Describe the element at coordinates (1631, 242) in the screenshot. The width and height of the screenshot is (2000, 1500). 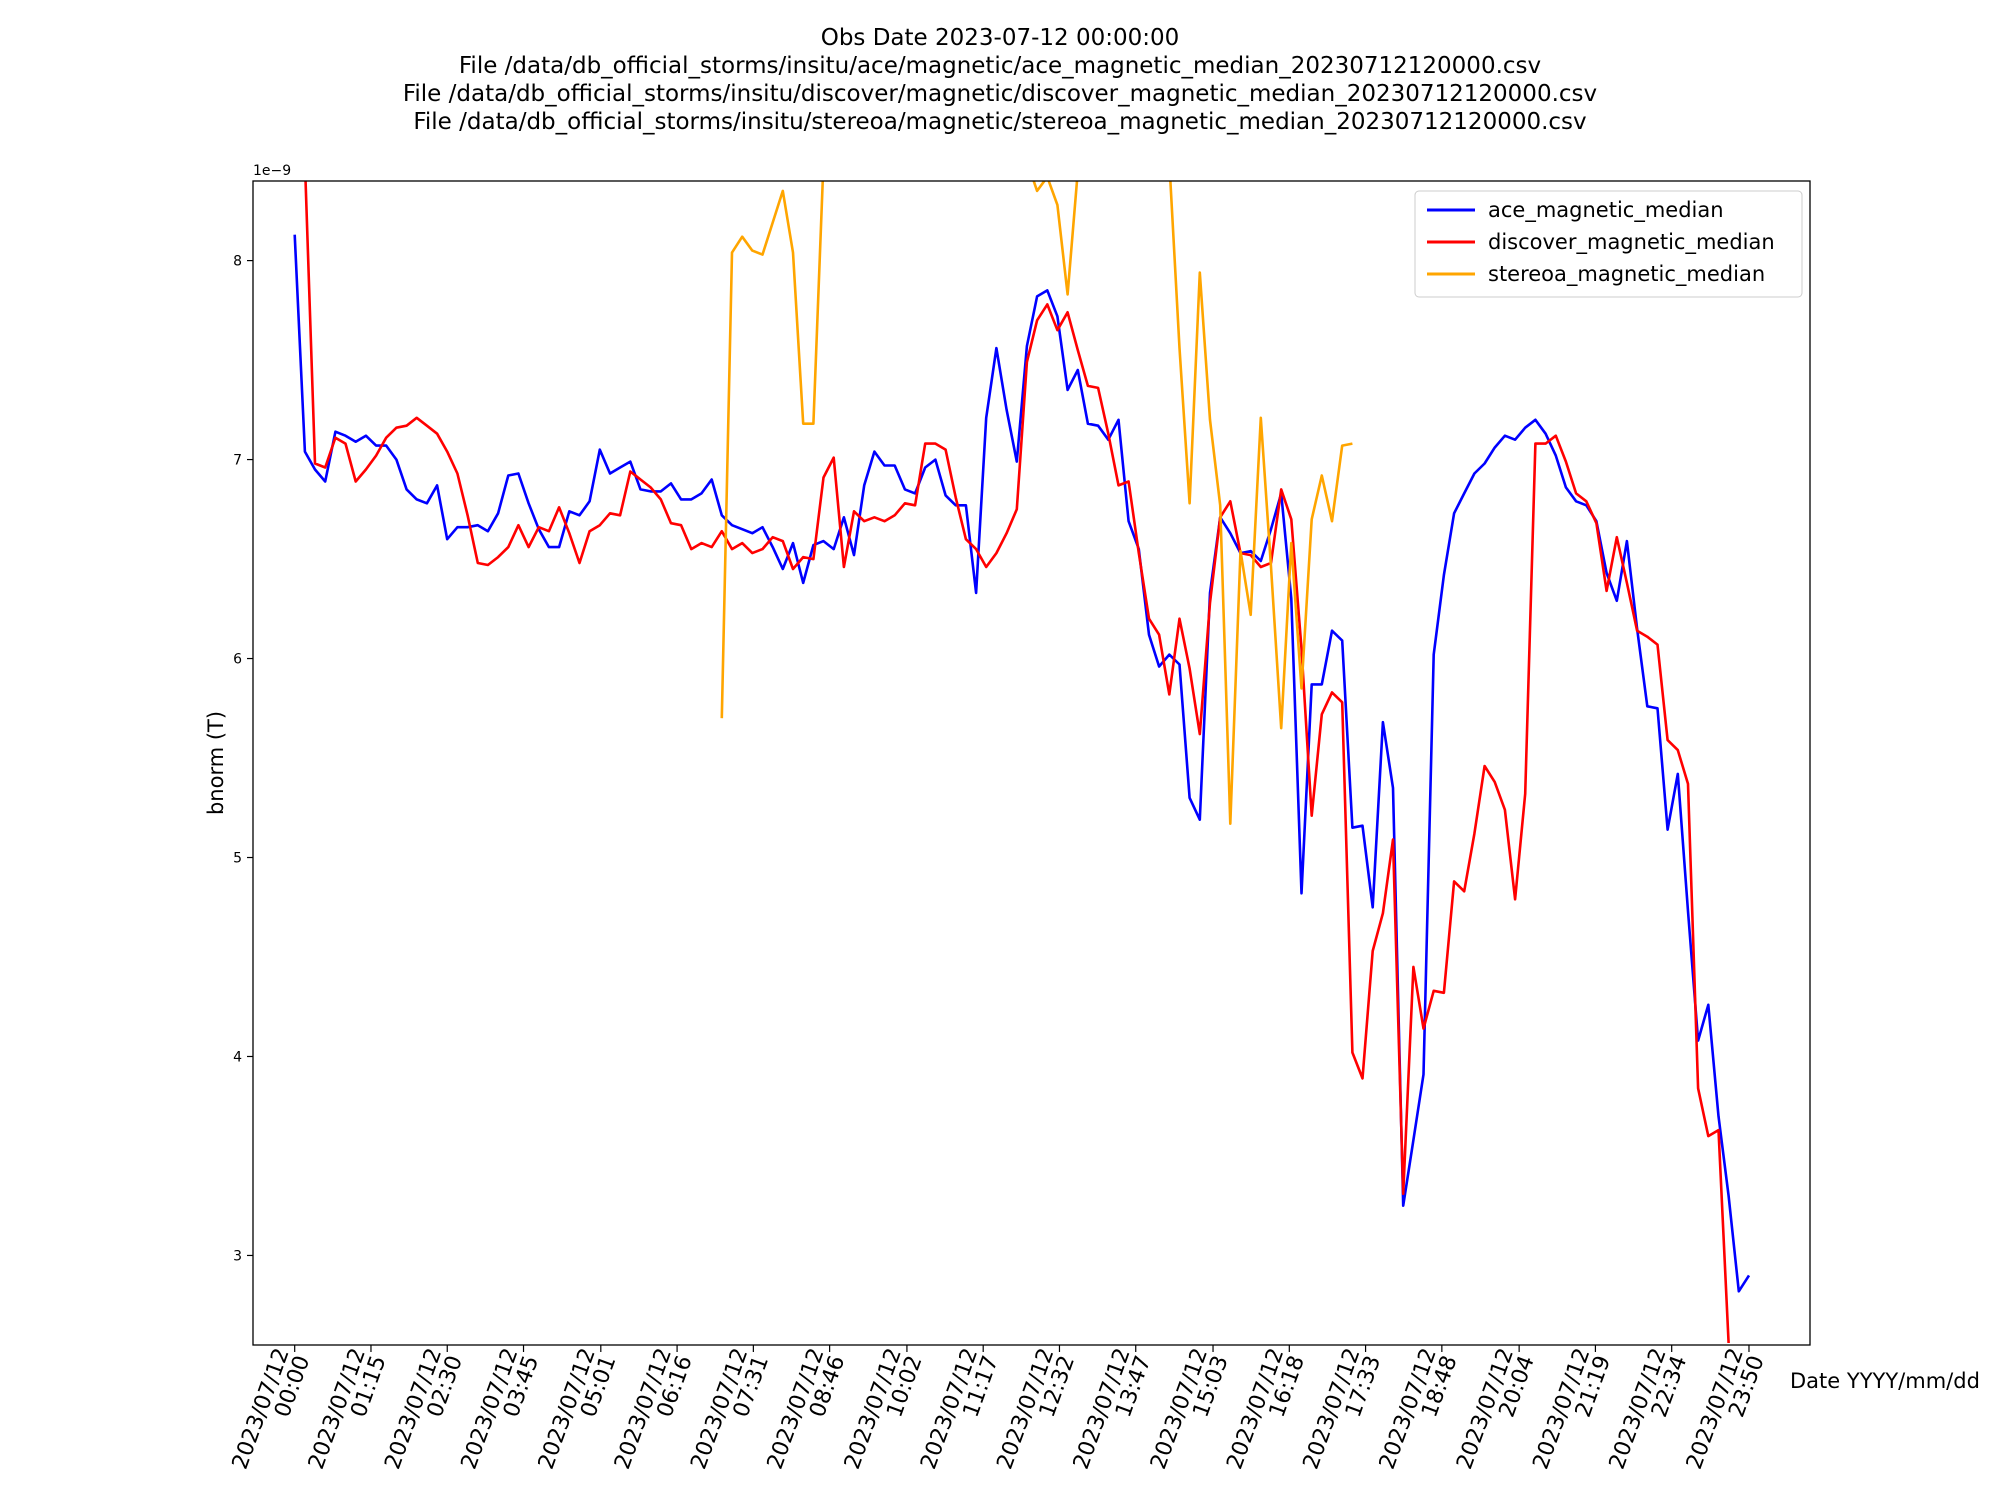
I see `legend-label-discover-magnetic-median: discover_magnetic_median` at that location.